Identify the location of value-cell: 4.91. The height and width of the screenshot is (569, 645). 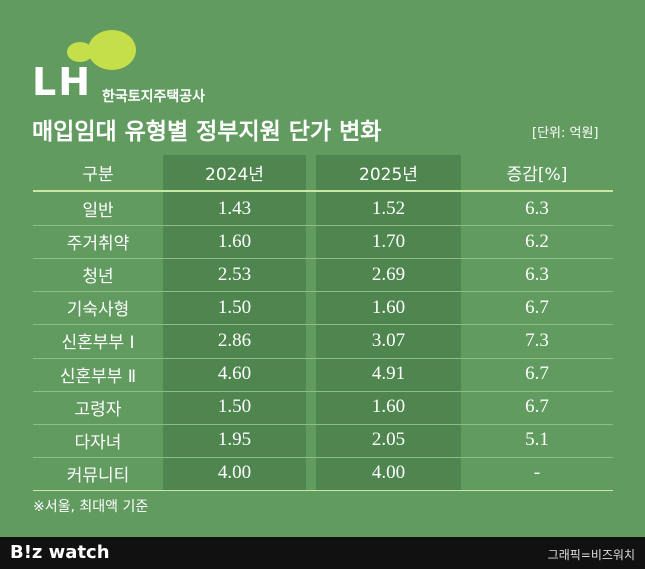
(388, 374).